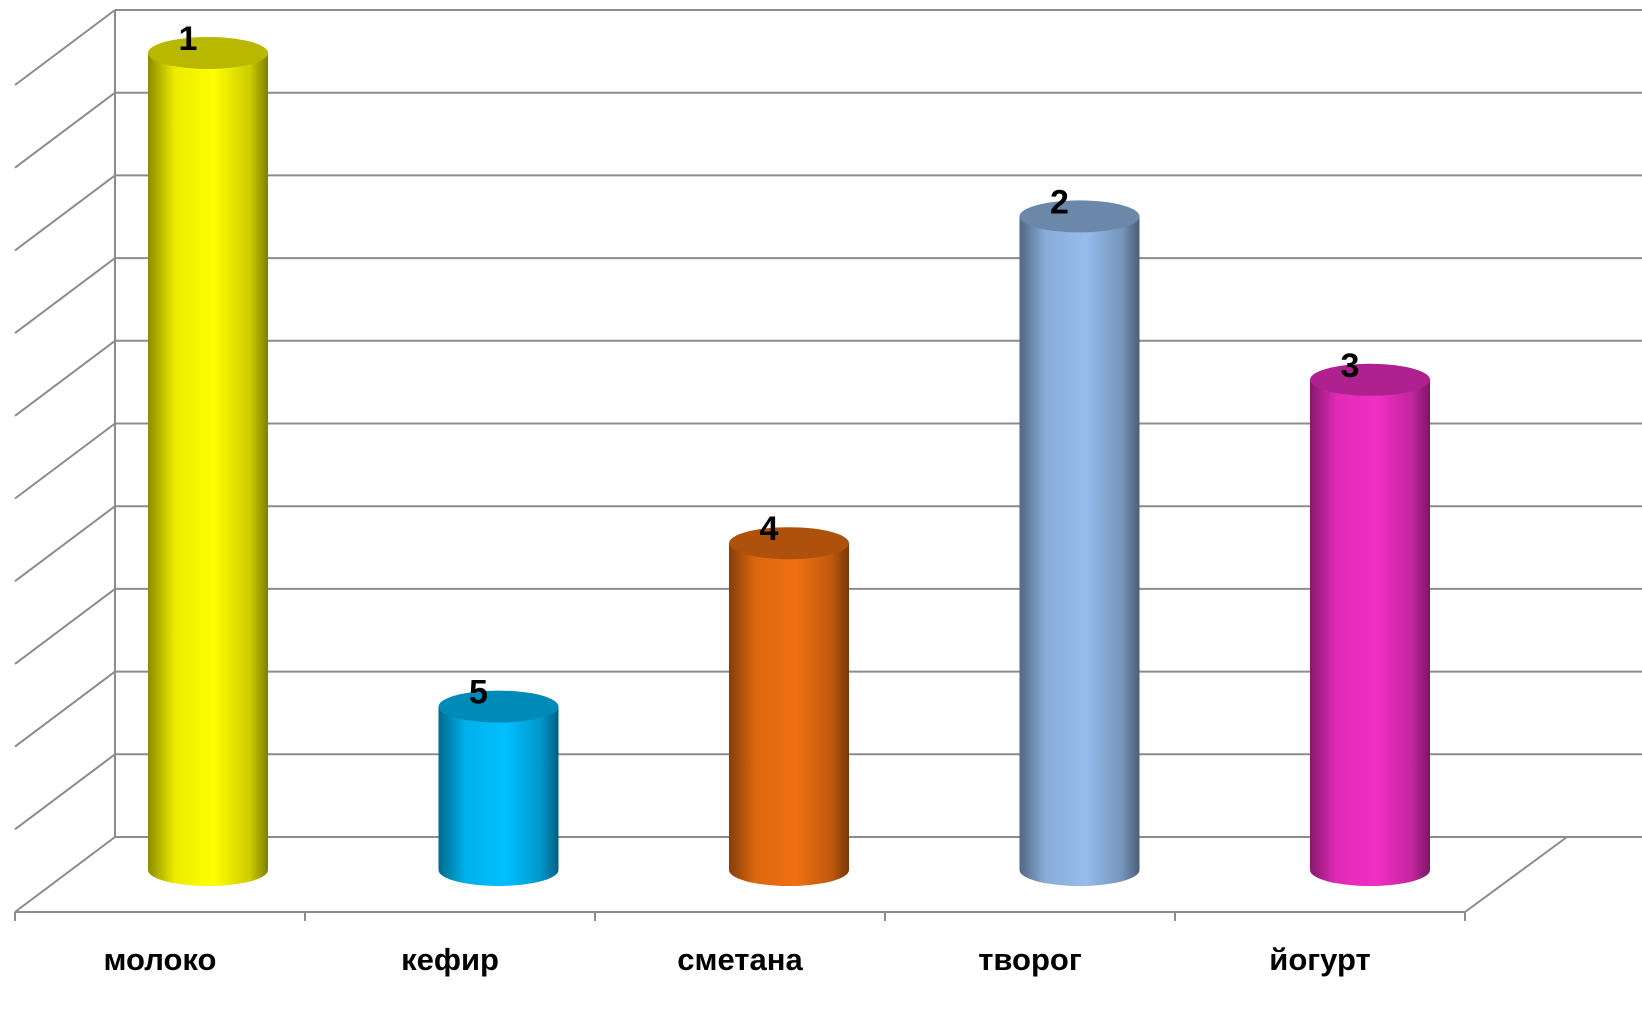 This screenshot has height=1027, width=1642. I want to click on chart-floor, so click(791, 878).